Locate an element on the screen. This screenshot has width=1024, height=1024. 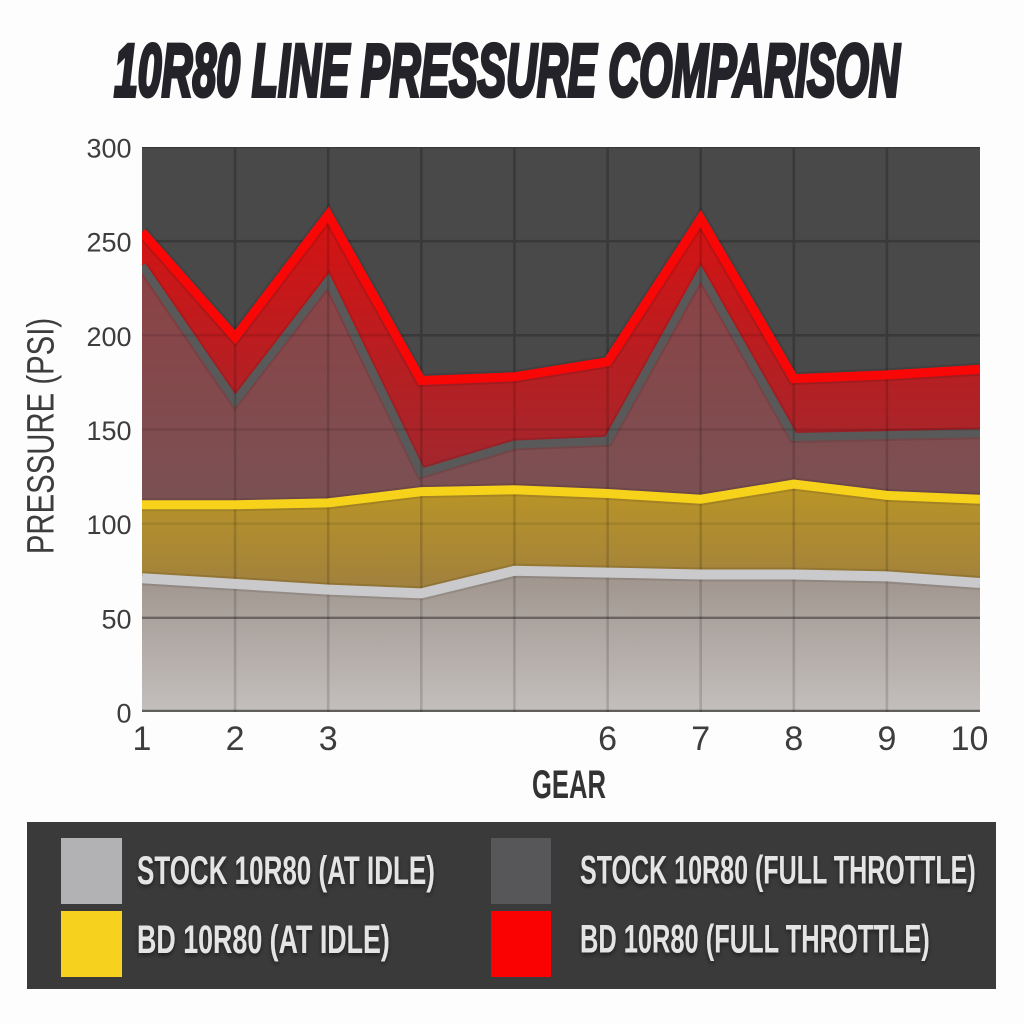
svg-text: 0 is located at coordinates (123, 714).